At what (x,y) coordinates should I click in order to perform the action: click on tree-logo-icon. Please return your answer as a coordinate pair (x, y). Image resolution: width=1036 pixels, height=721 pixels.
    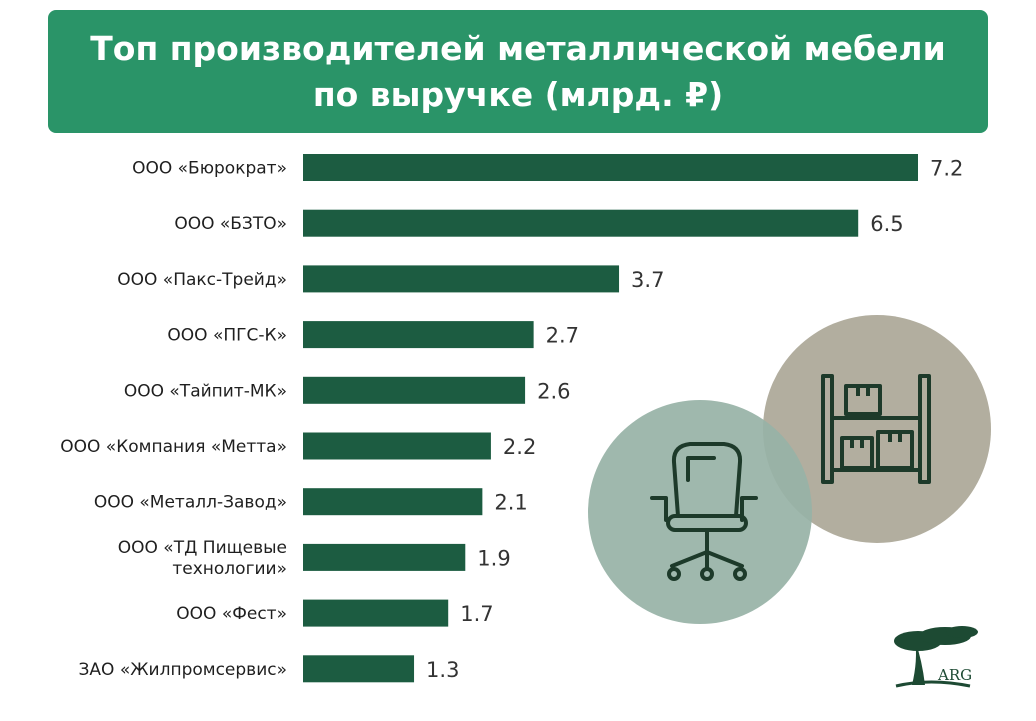
    Looking at the image, I should click on (936, 657).